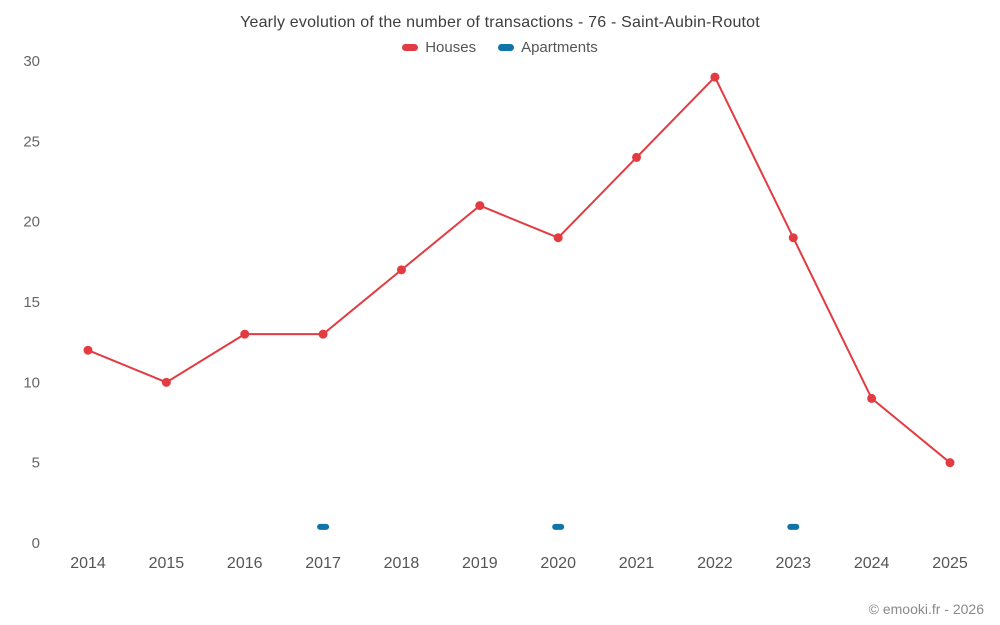  I want to click on y-axis-tick-label: 15, so click(31, 302).